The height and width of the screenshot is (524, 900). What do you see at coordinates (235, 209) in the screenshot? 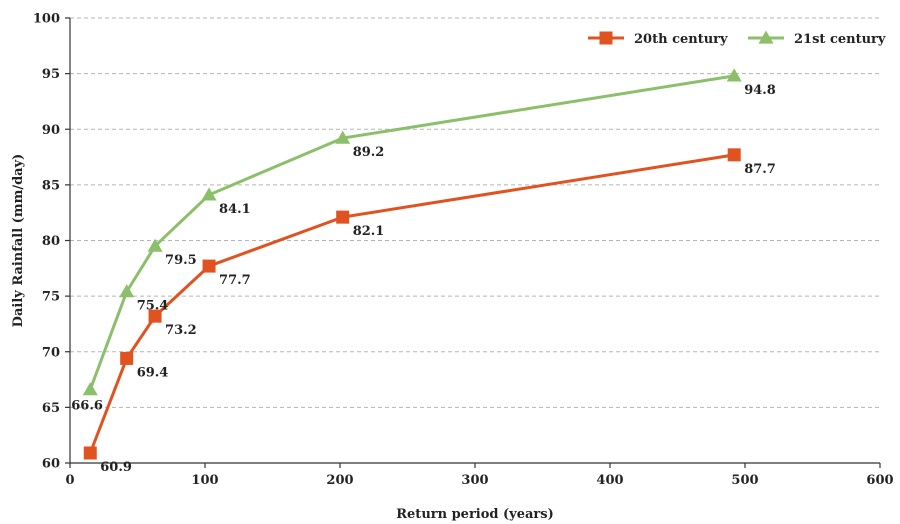
I see `data-label: 84.1` at bounding box center [235, 209].